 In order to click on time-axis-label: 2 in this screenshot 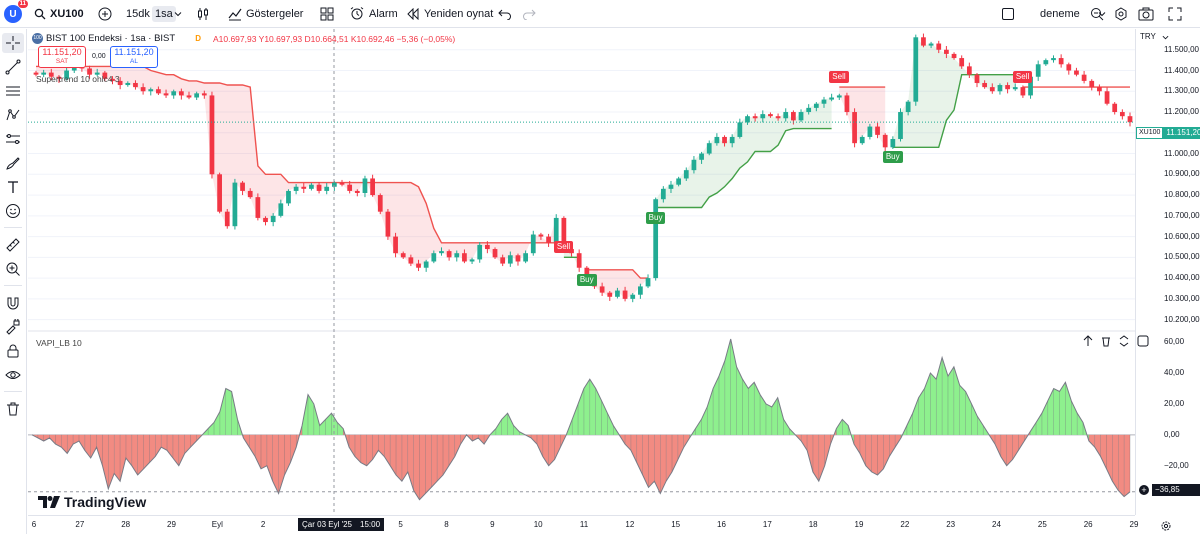, I will do `click(263, 524)`.